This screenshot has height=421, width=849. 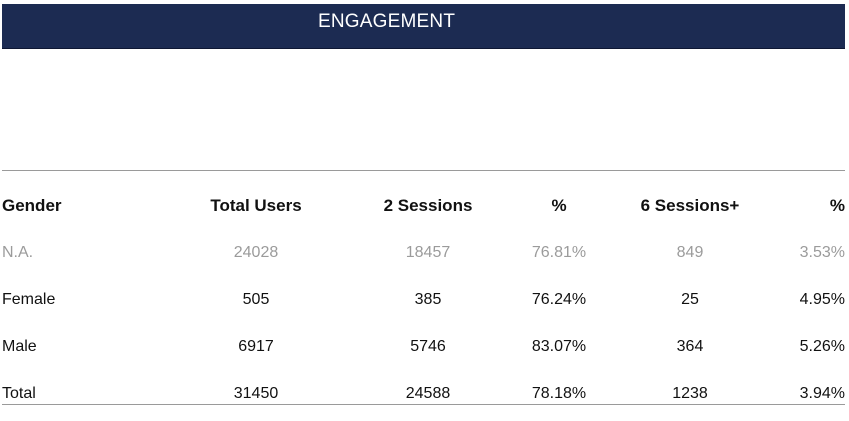 What do you see at coordinates (690, 252) in the screenshot?
I see `cell-6-sessions-plus: 849` at bounding box center [690, 252].